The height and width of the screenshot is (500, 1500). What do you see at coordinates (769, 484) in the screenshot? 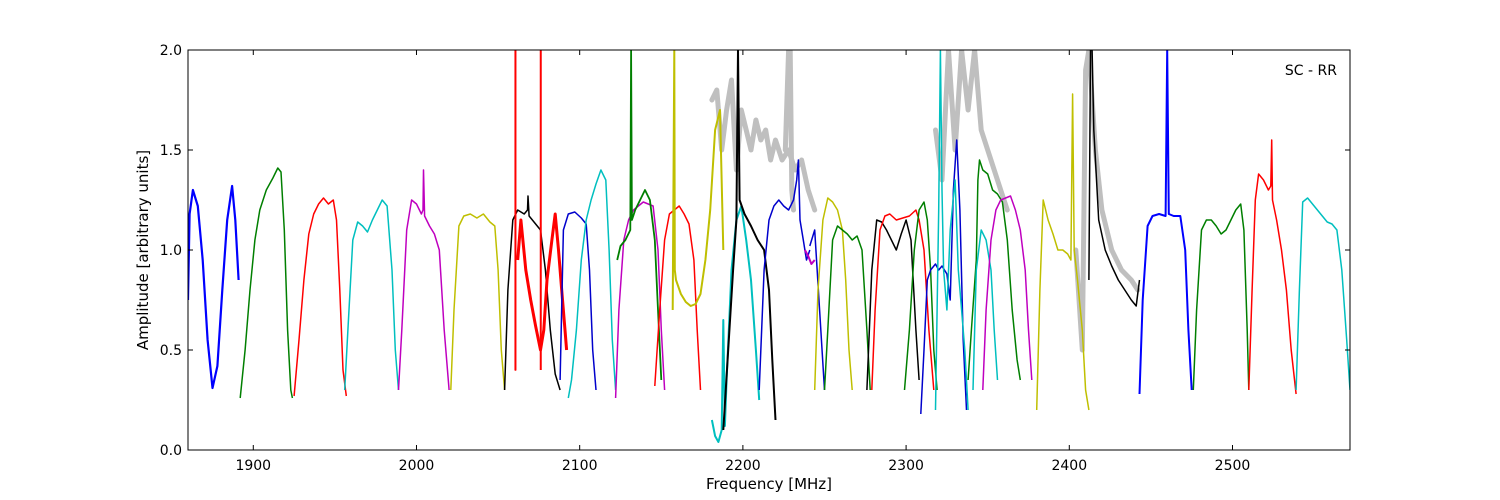
I see `x-axis-label: Frequency [MHz]` at bounding box center [769, 484].